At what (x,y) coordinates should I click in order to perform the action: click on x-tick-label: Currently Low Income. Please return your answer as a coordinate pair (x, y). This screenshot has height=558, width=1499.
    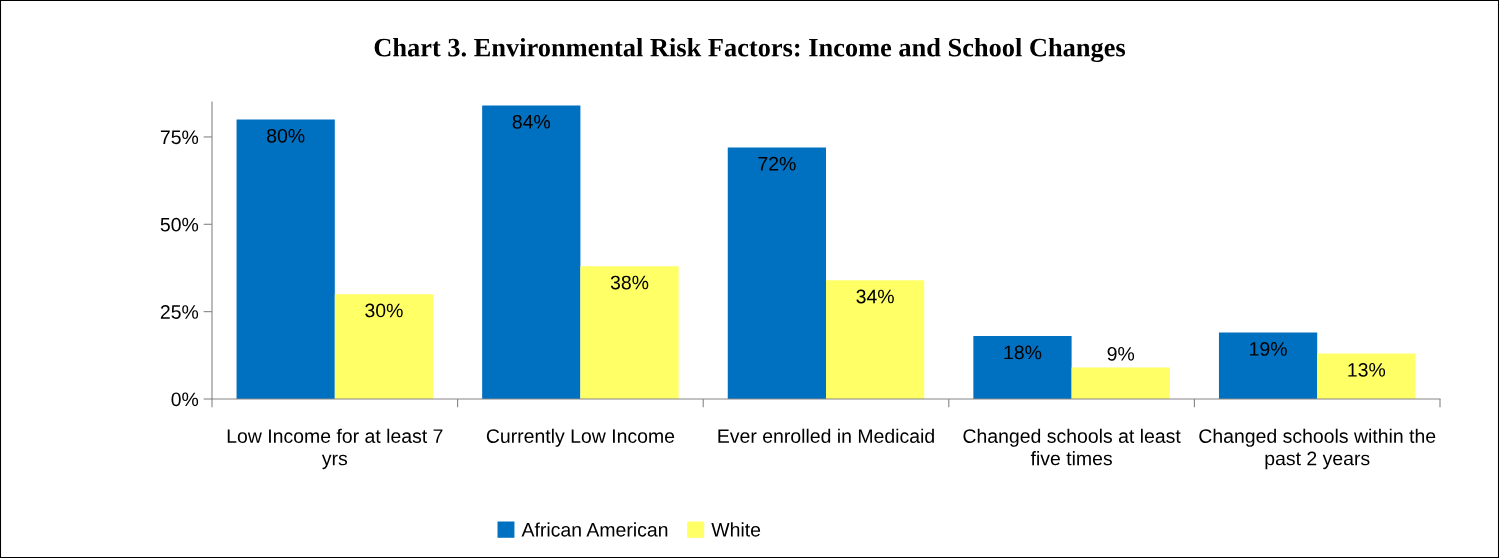
    Looking at the image, I should click on (580, 437).